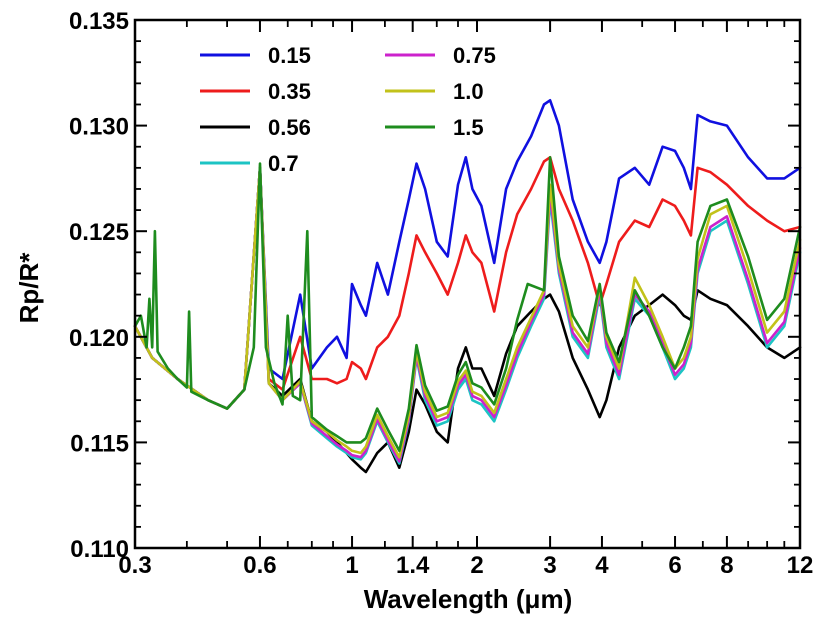 The width and height of the screenshot is (830, 625). Describe the element at coordinates (465, 565) in the screenshot. I see `x-tick-labels: 0.3 0.6 1 1.4 2 3 4 6 8 12` at that location.